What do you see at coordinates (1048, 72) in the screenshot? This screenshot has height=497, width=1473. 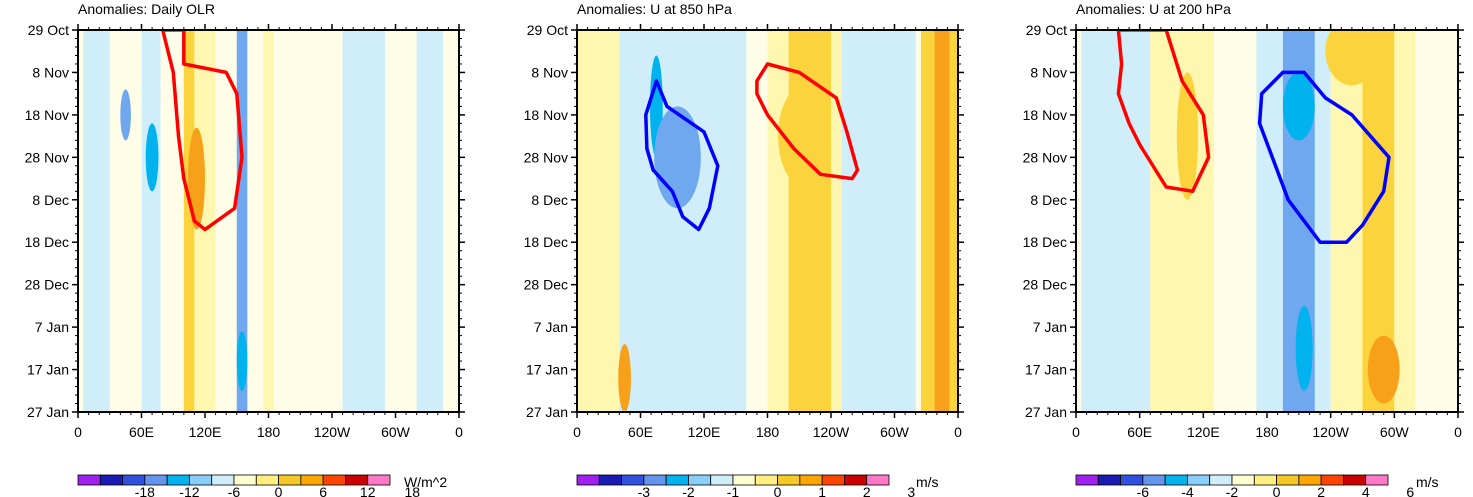 I see `y-tick-label: 8 Nov` at bounding box center [1048, 72].